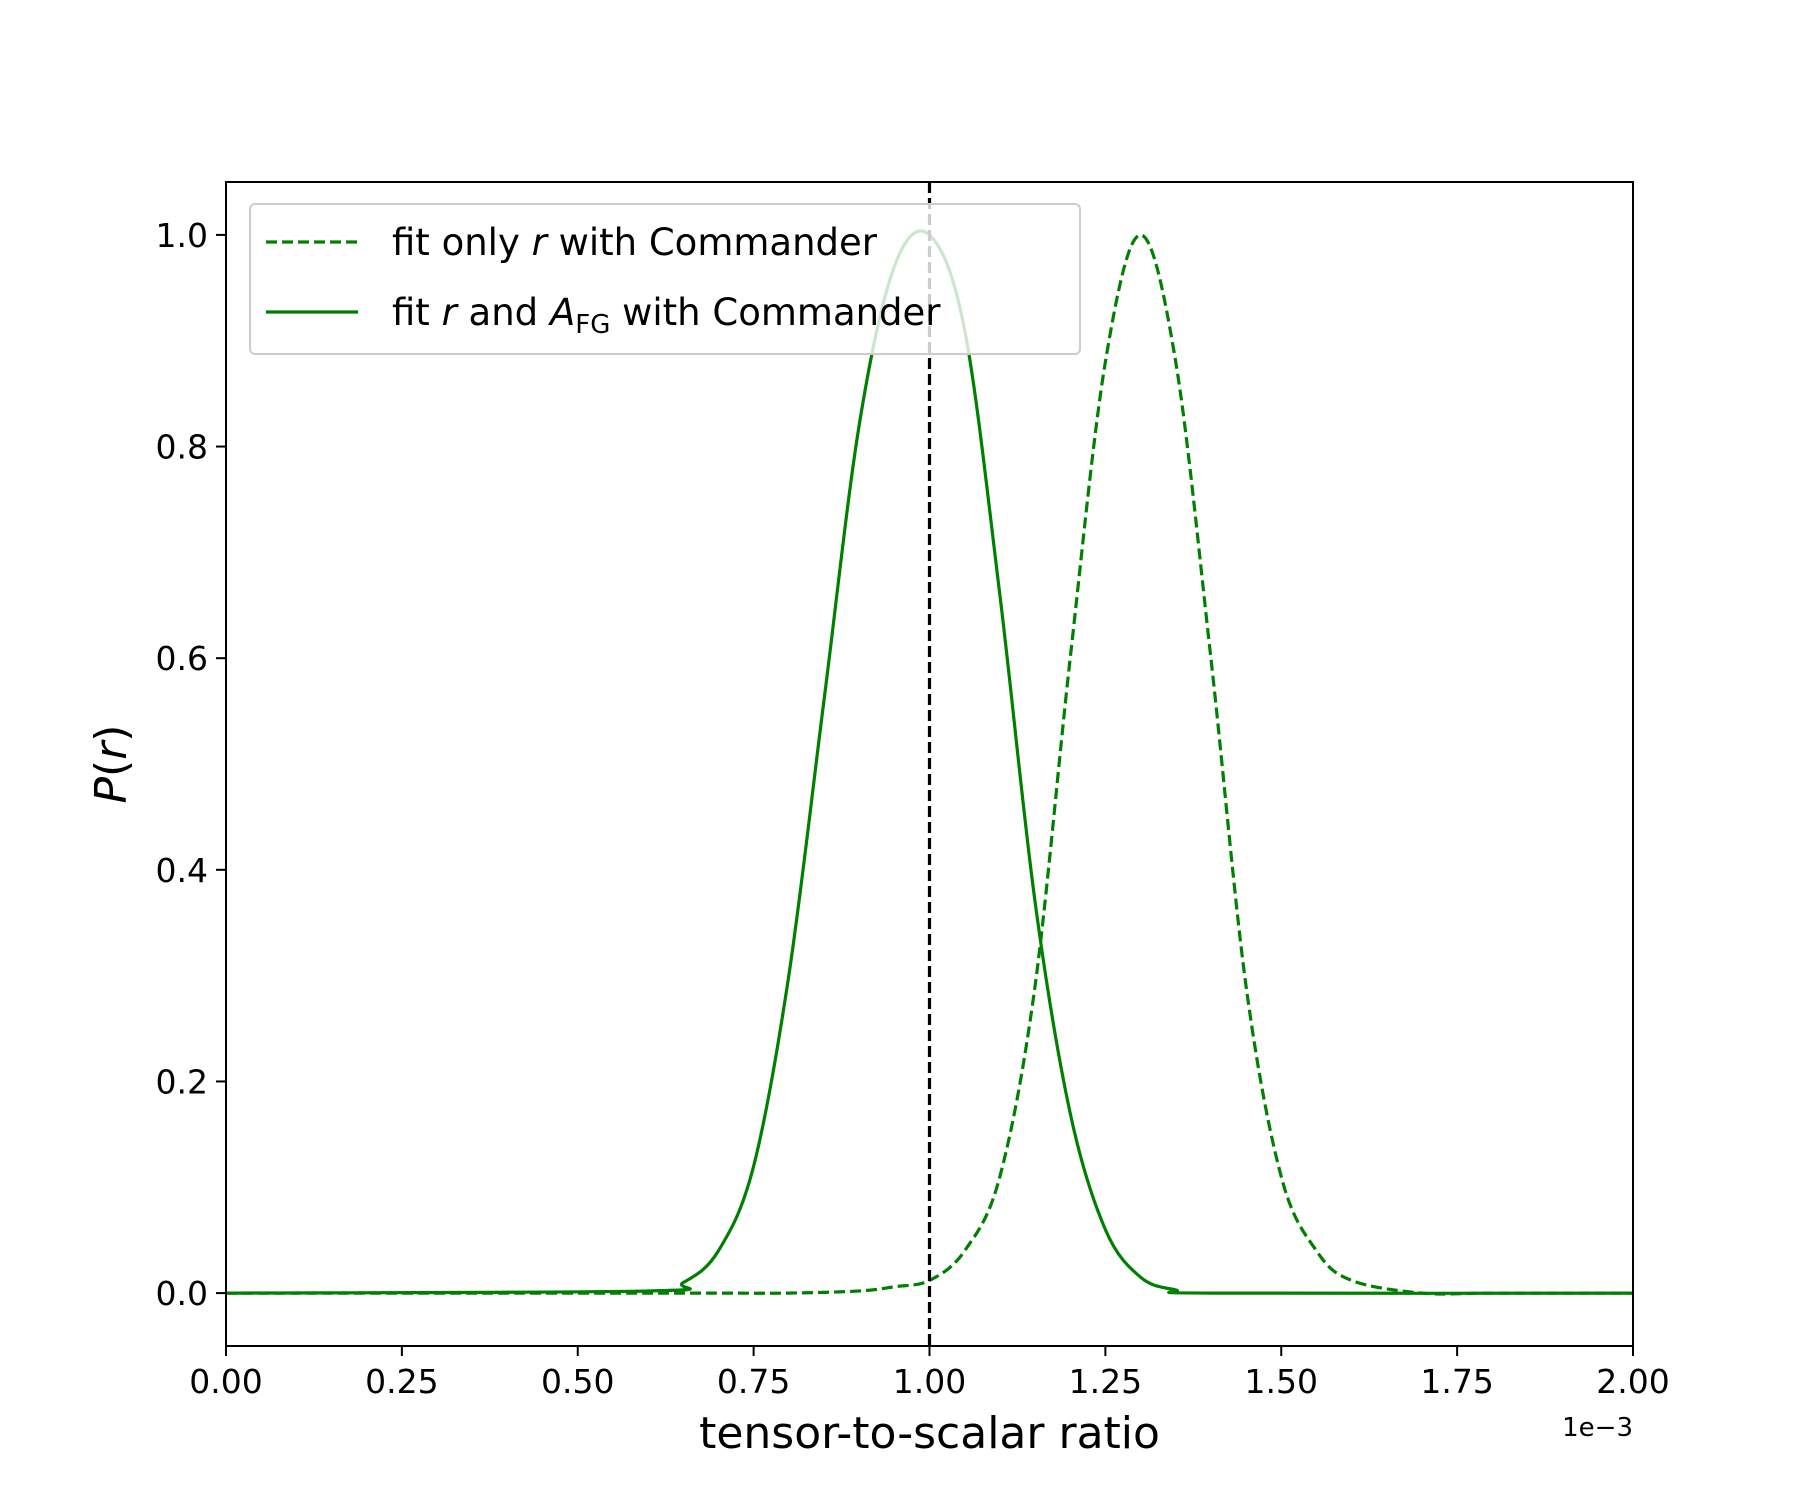  What do you see at coordinates (225, 1381) in the screenshot?
I see `x-tick-label: 0.00` at bounding box center [225, 1381].